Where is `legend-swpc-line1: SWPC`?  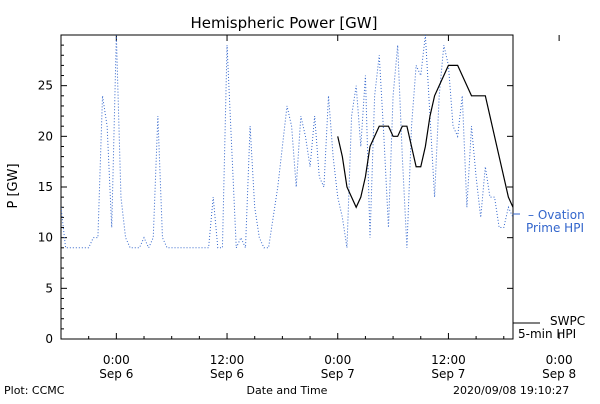
legend-swpc-line1: SWPC is located at coordinates (567, 321).